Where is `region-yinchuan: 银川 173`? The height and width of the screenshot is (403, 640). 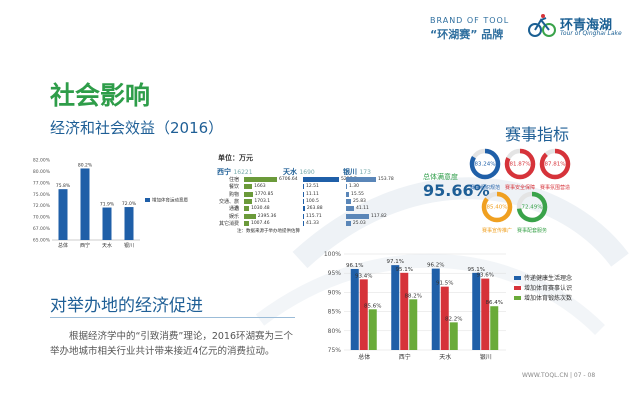 region-yinchuan: 银川 173 is located at coordinates (357, 172).